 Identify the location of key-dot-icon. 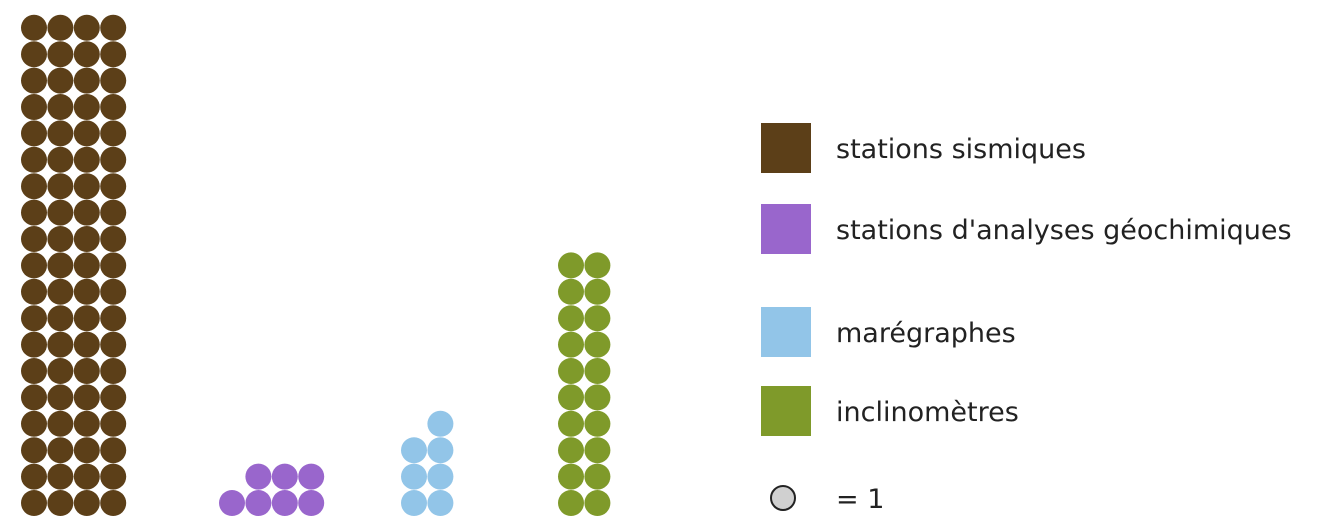
(783, 498).